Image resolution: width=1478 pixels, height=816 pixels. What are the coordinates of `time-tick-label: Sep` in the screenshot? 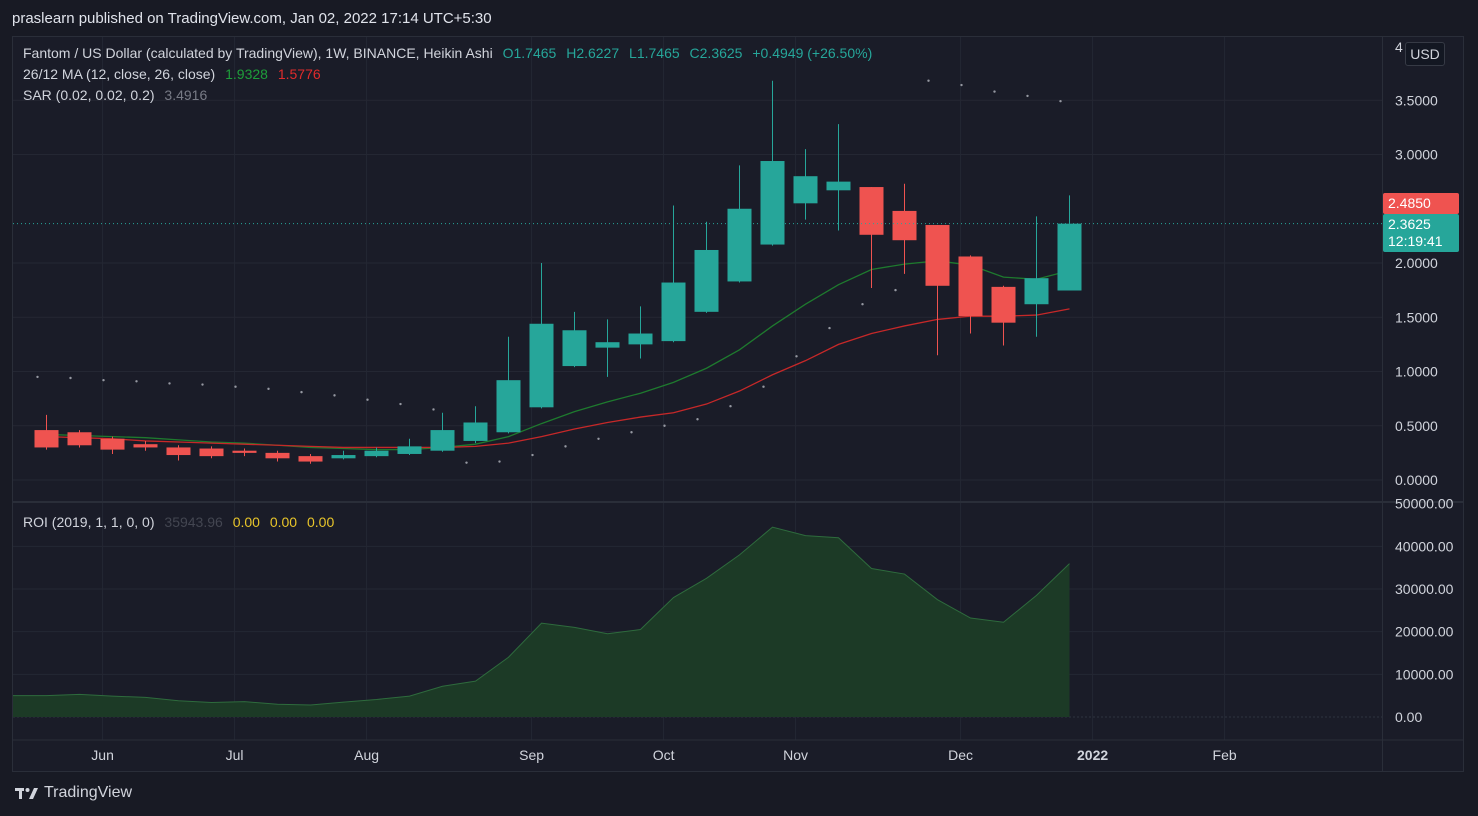 It's located at (531, 755).